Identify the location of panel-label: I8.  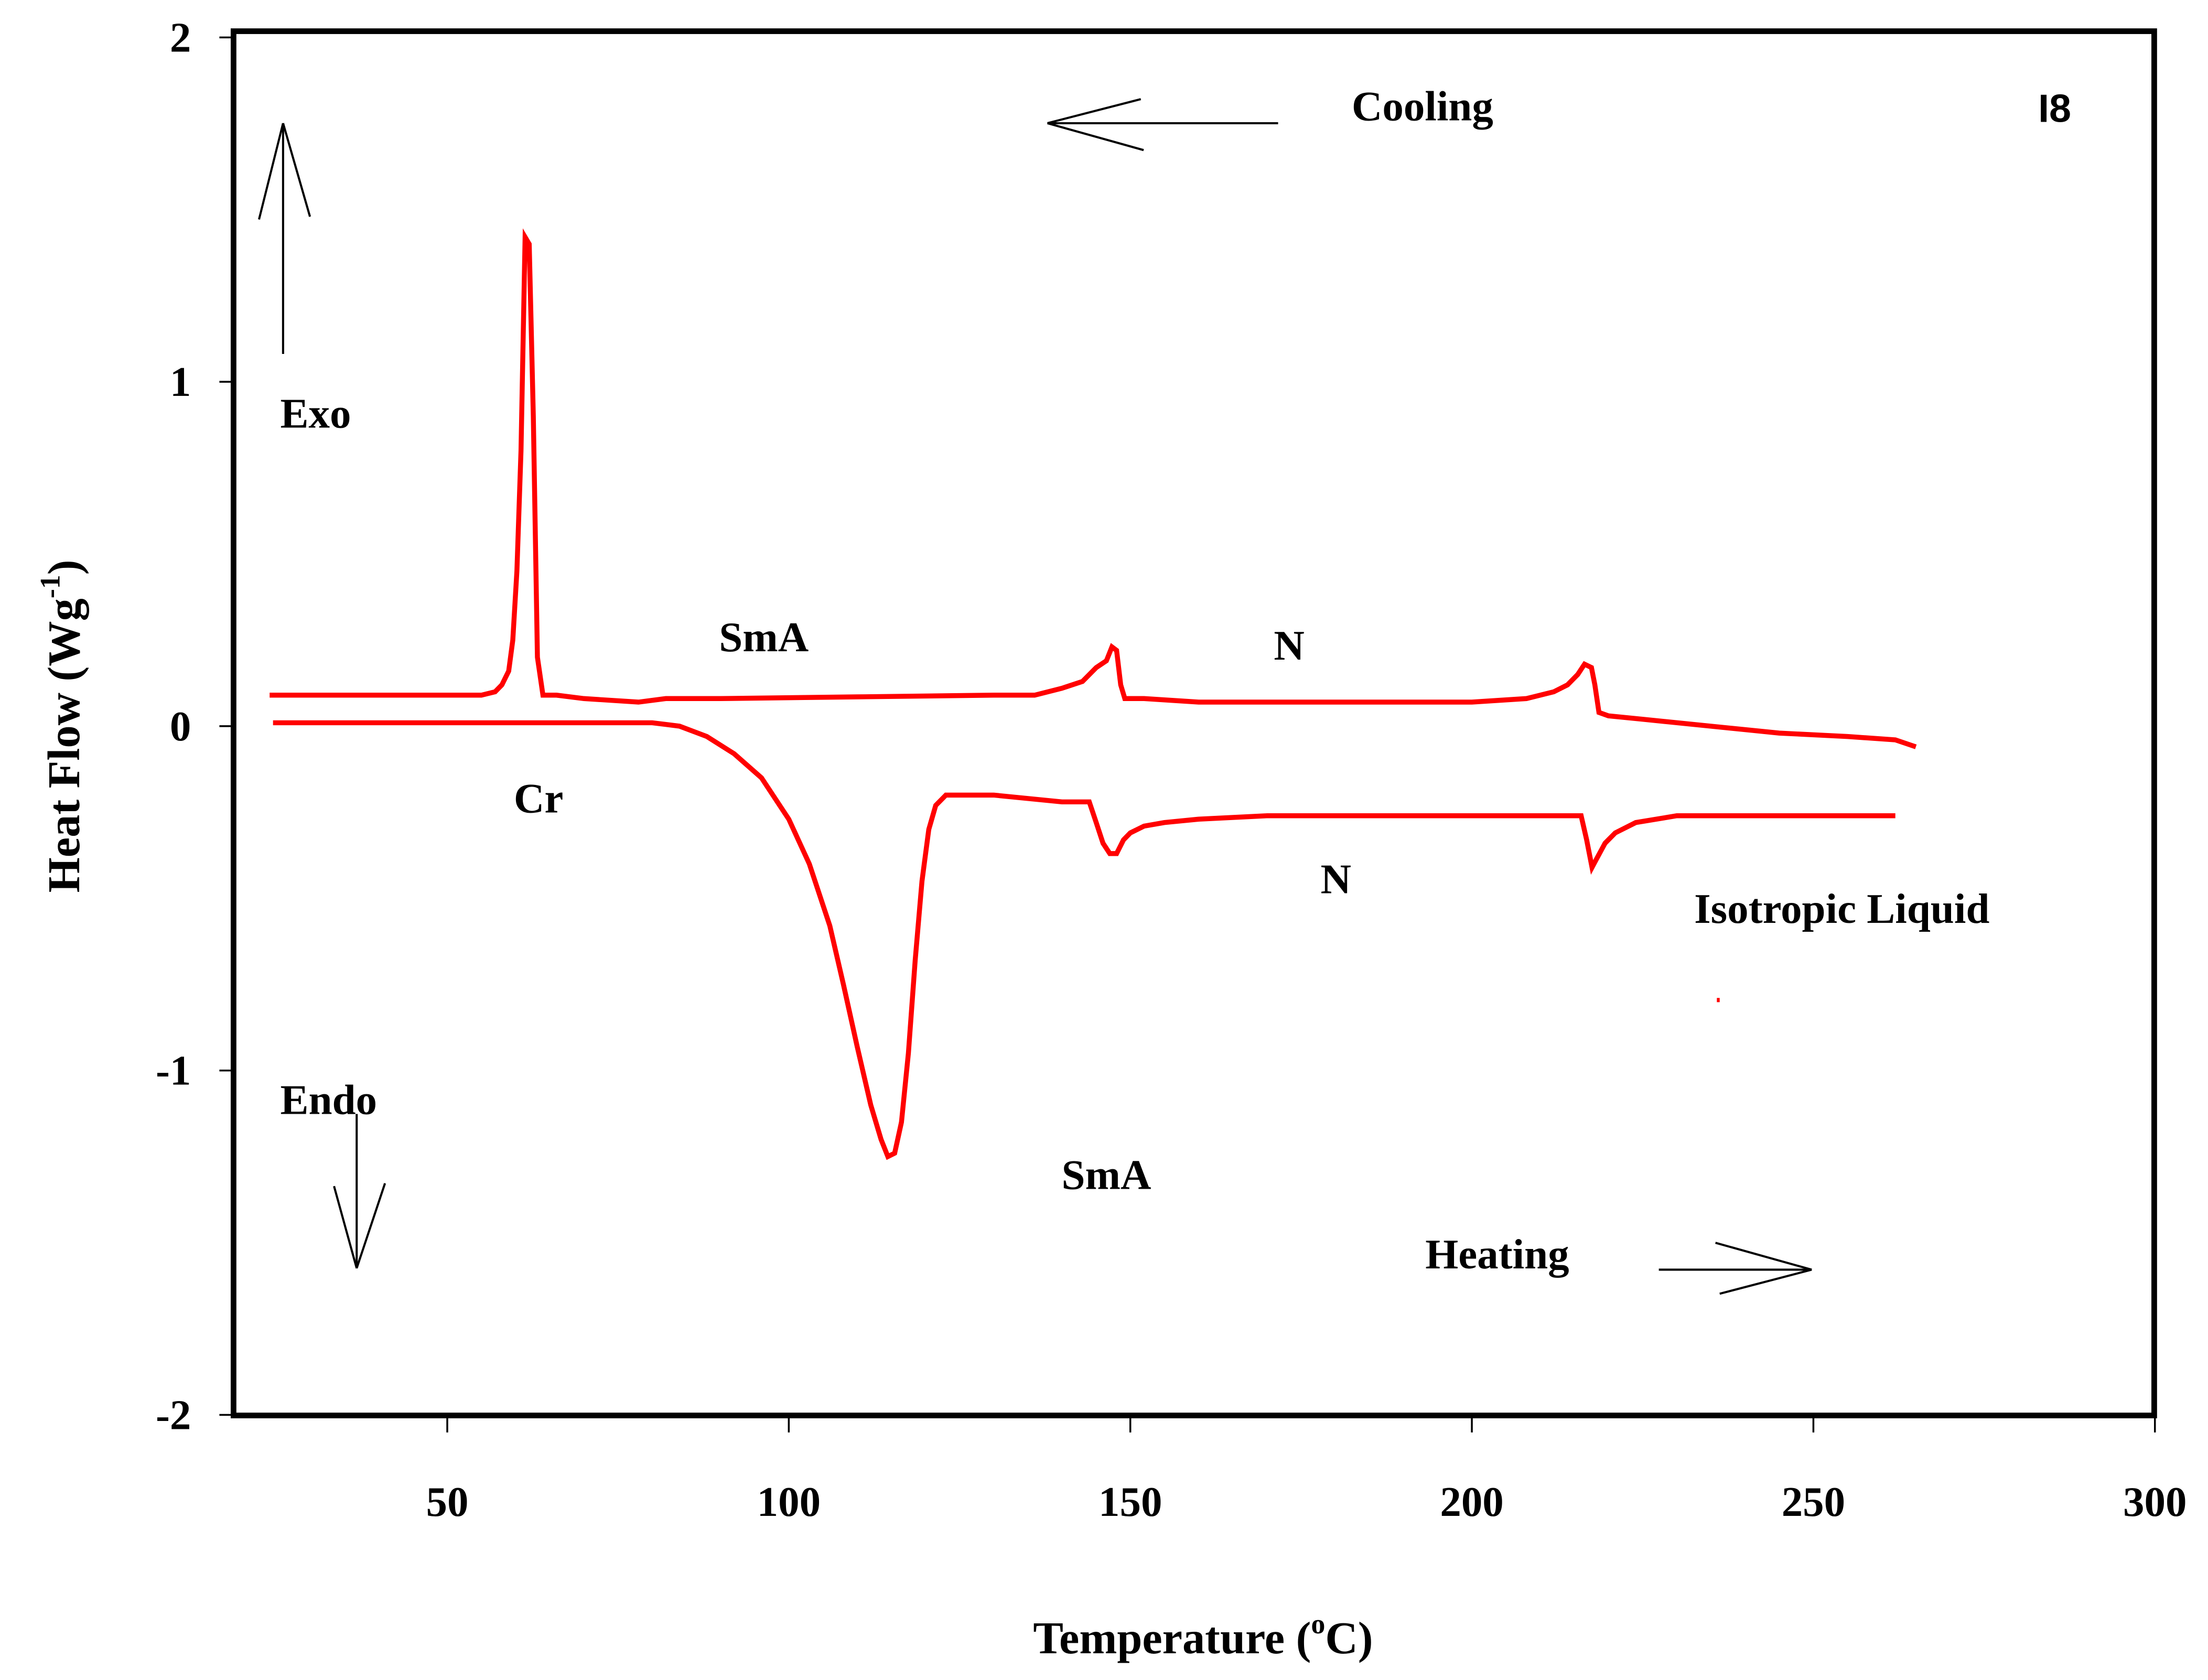
(2054, 109).